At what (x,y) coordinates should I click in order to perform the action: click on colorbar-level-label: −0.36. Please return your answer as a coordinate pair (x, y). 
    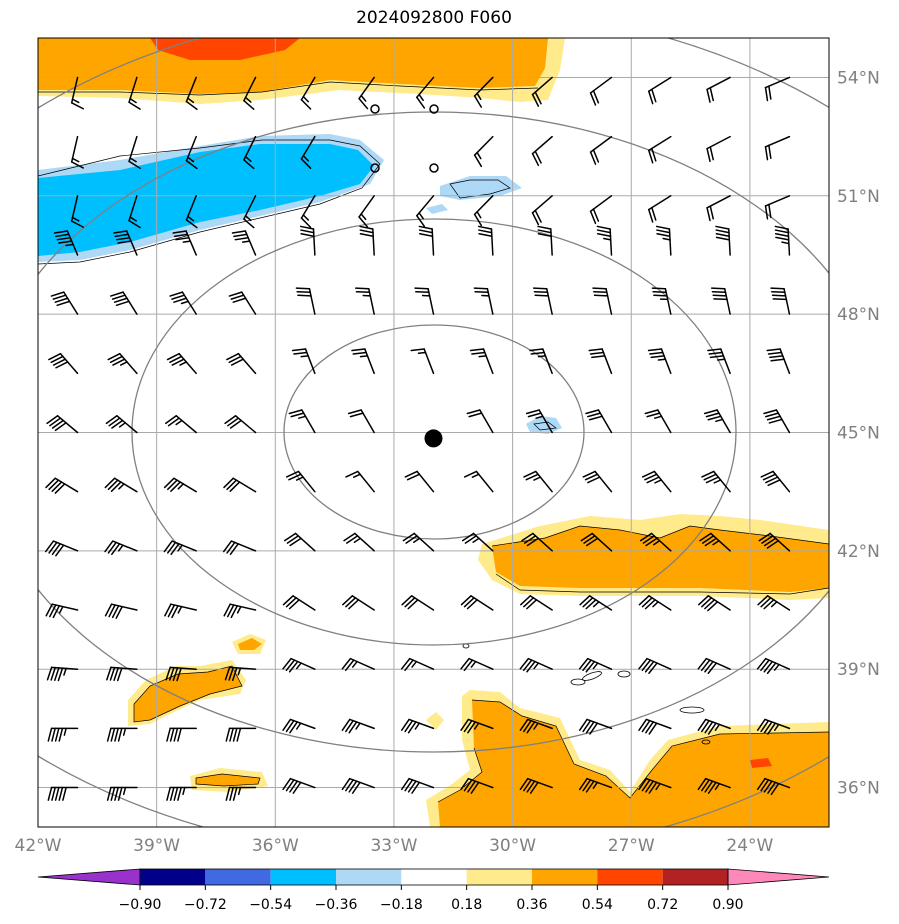
    Looking at the image, I should click on (336, 905).